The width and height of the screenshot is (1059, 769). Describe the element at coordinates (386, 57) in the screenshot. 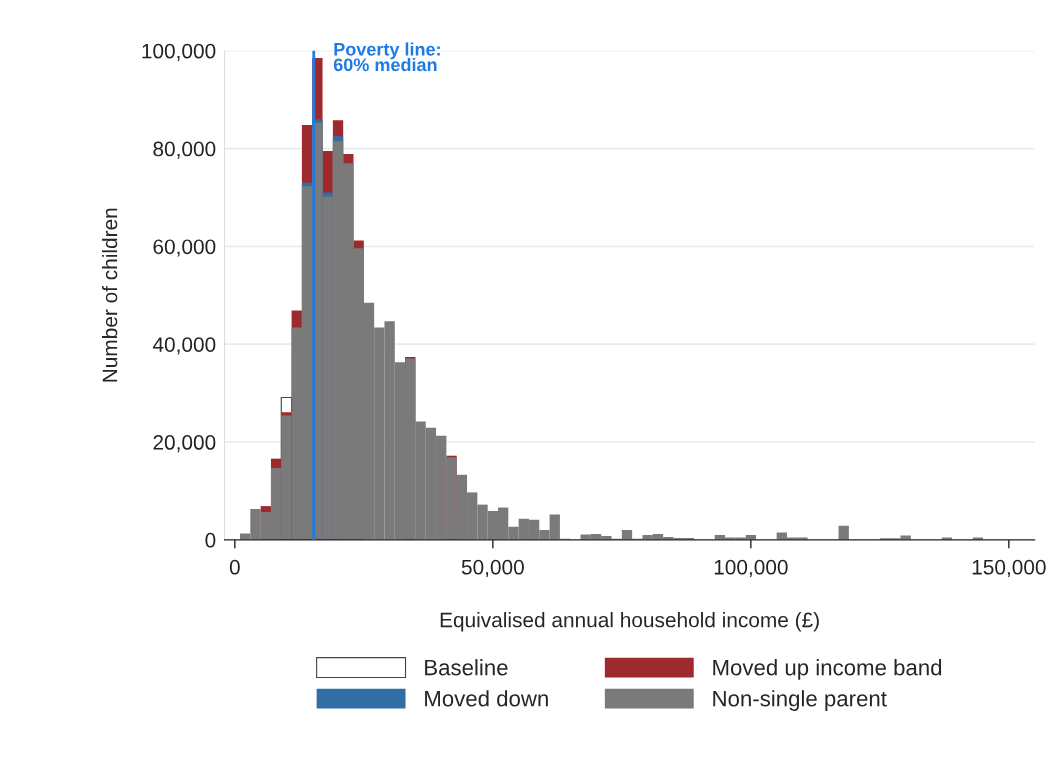

I see `annotation: Poverty line: 60% median` at that location.